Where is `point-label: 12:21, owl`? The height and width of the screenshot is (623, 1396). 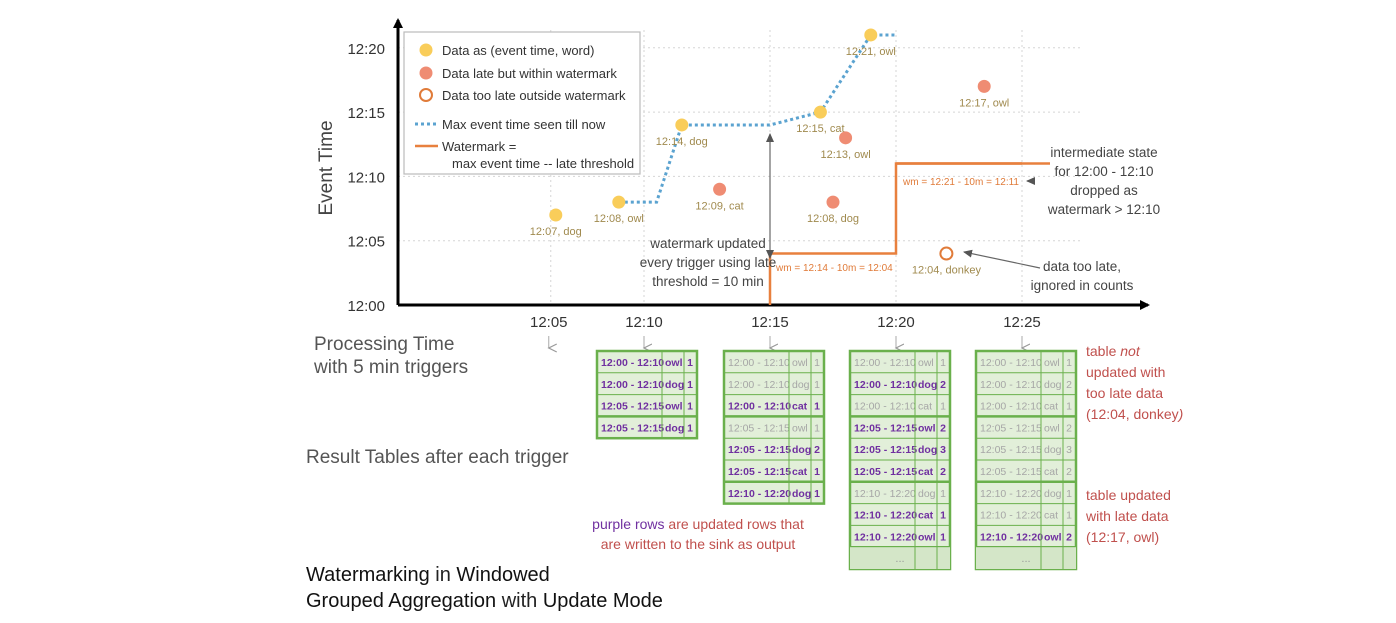 point-label: 12:21, owl is located at coordinates (871, 52).